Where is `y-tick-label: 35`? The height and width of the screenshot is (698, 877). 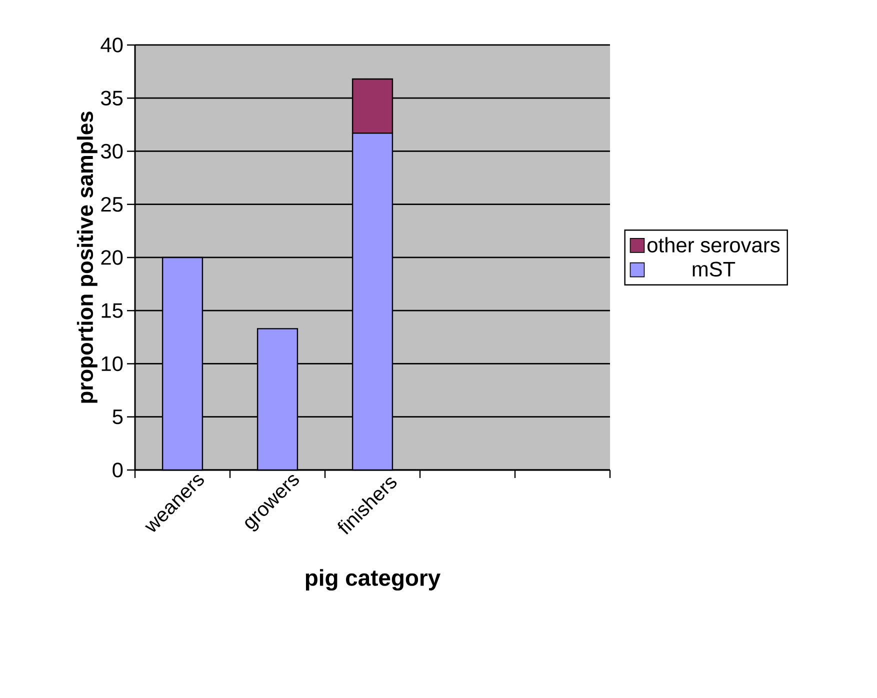
y-tick-label: 35 is located at coordinates (112, 98).